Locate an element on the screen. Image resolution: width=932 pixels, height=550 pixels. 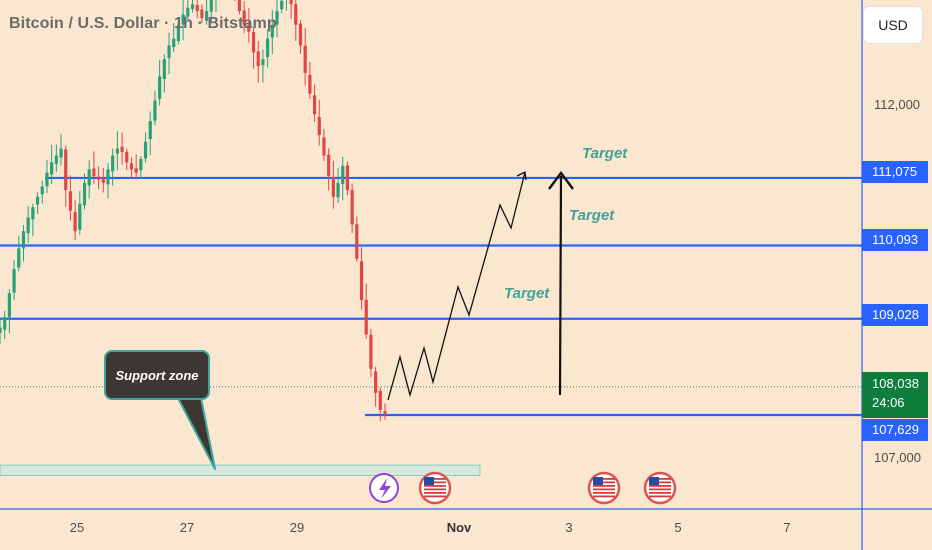
price-tick-112000: 112,000 is located at coordinates (897, 104).